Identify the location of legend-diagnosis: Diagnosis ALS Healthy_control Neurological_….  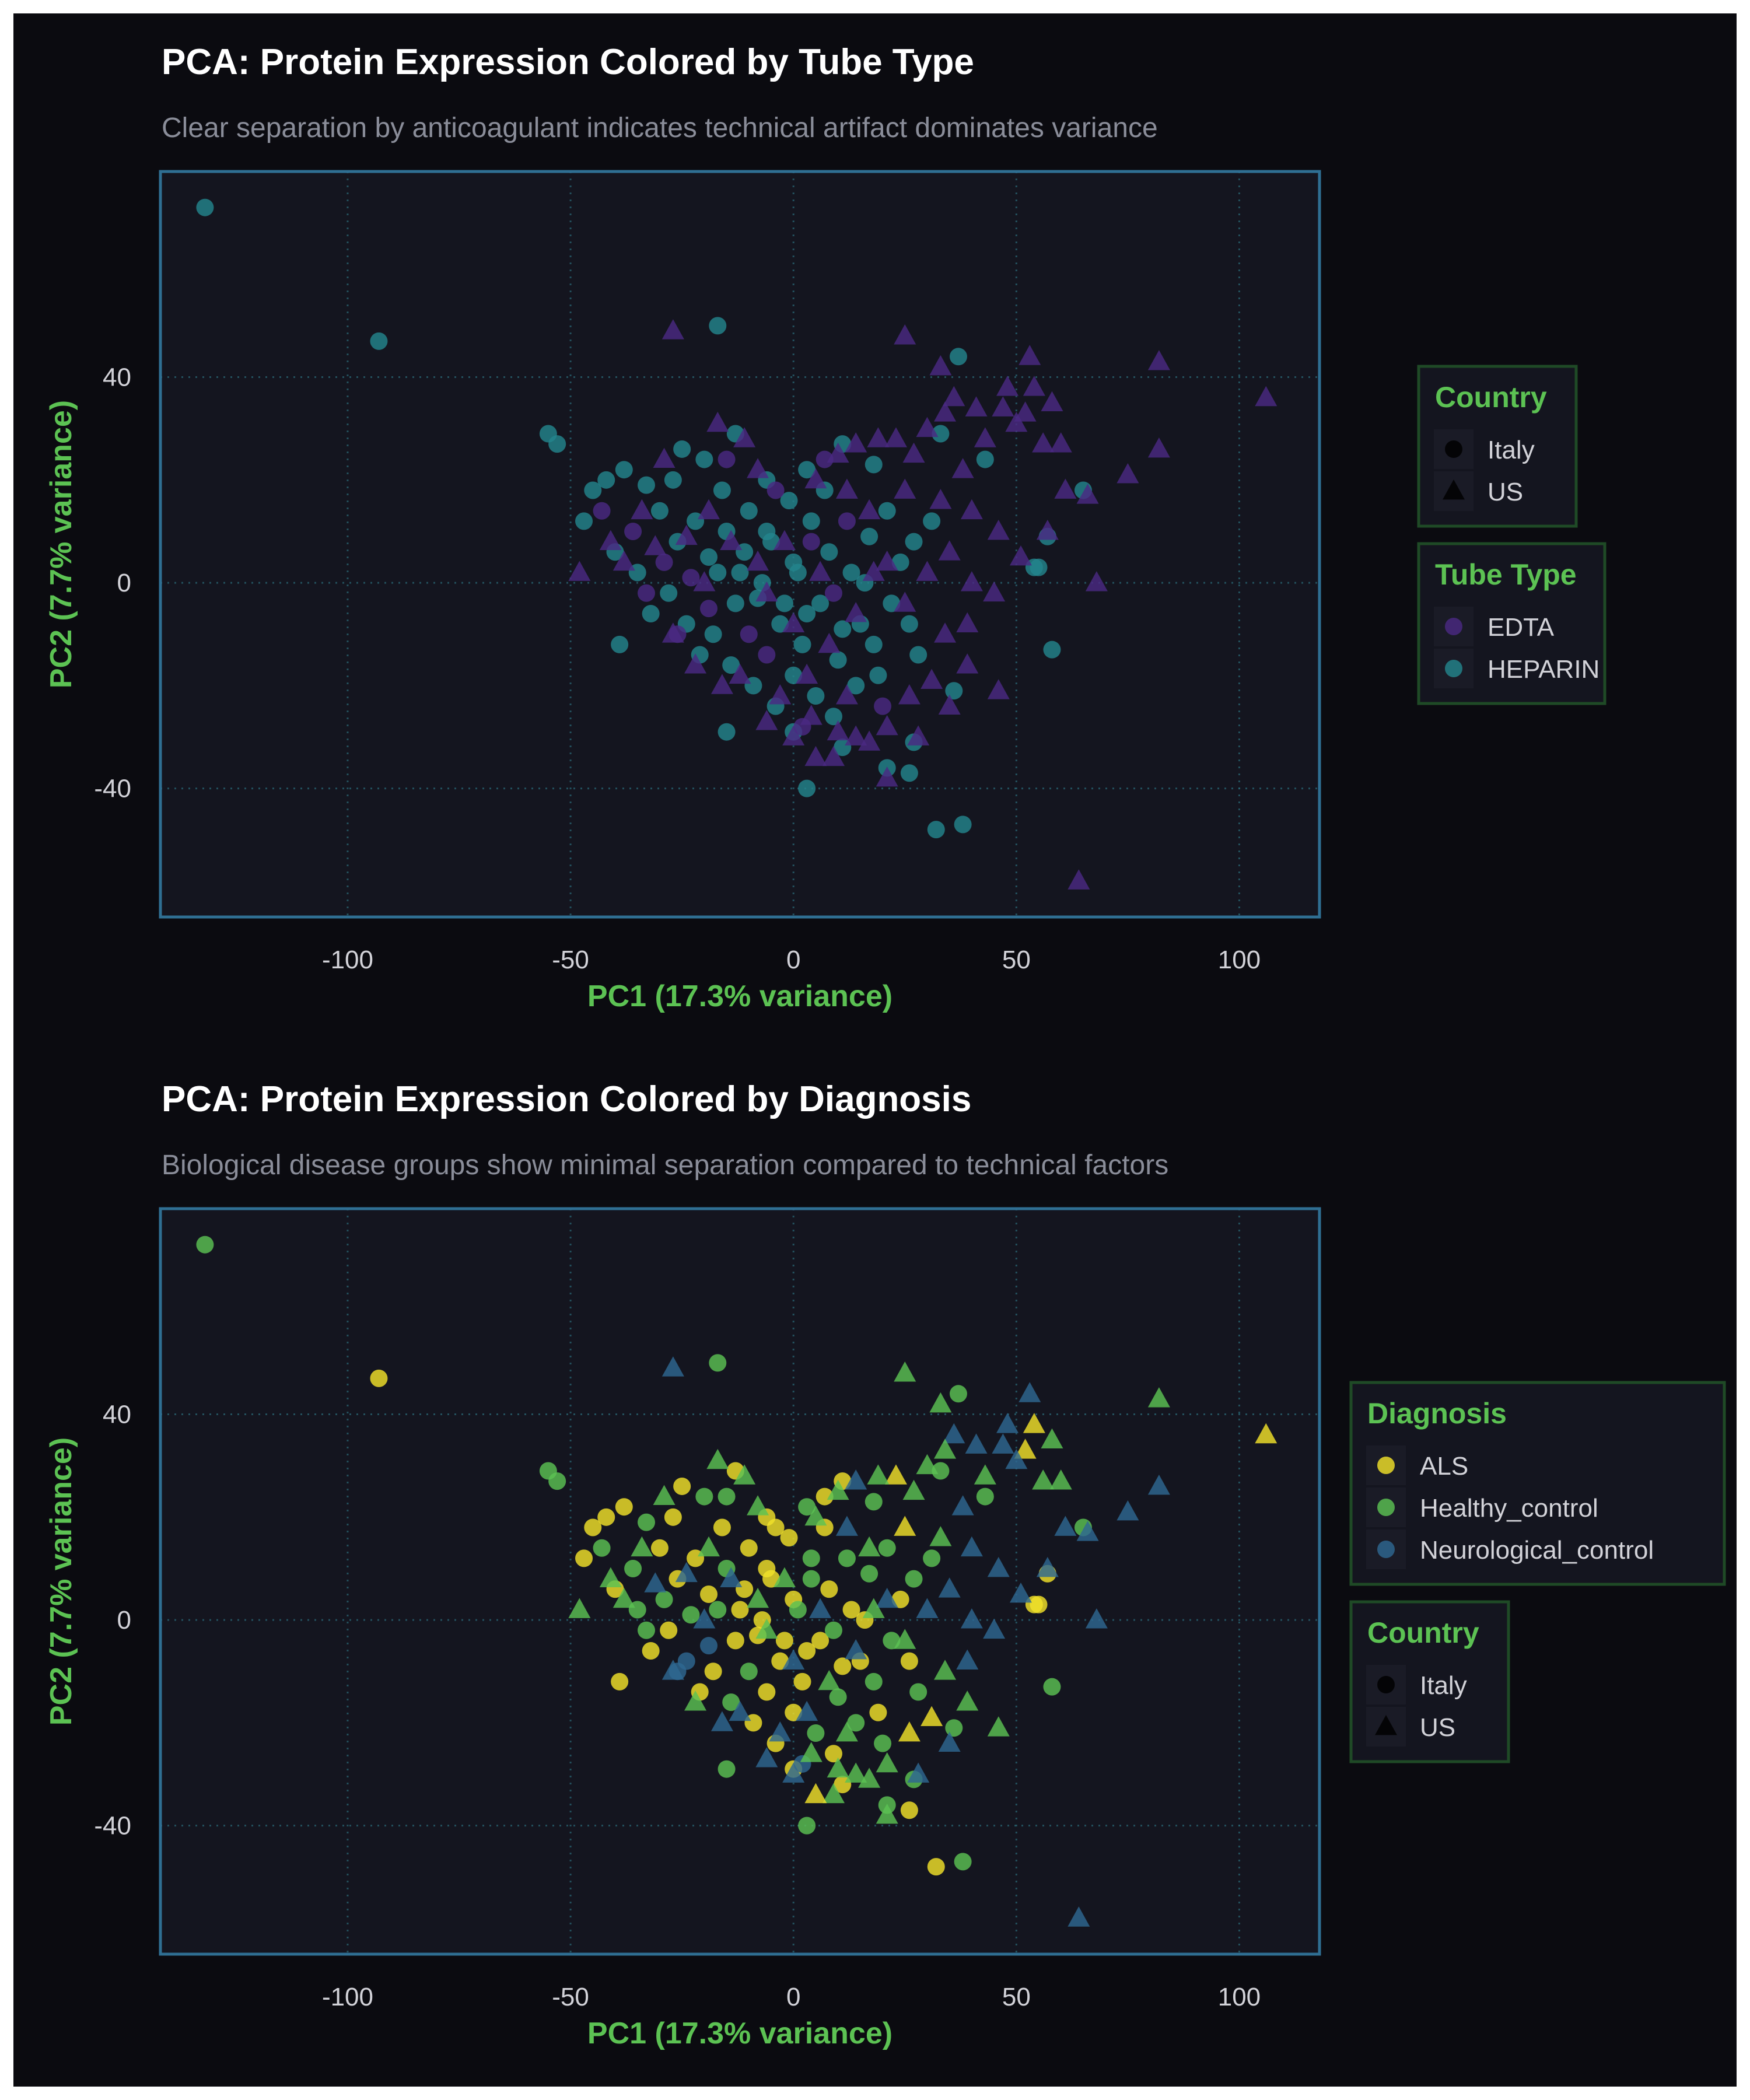
(1538, 1483).